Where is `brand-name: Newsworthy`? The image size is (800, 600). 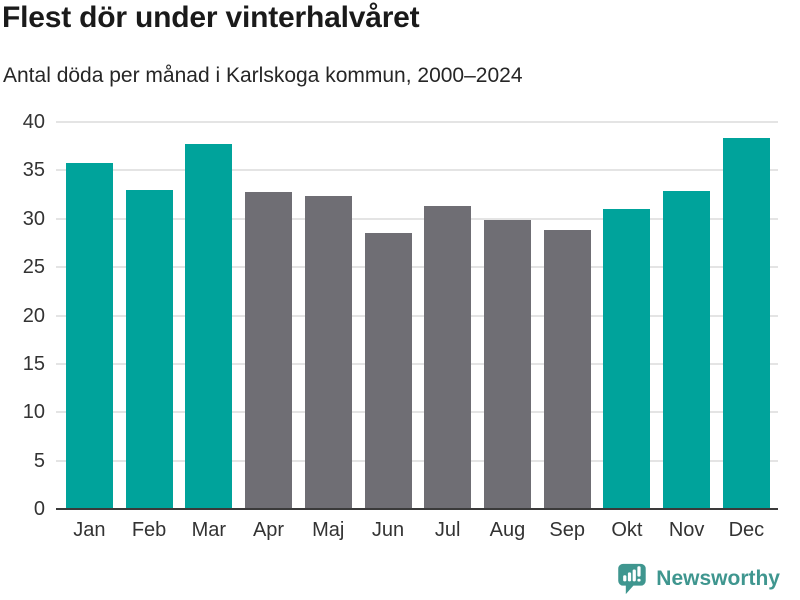
brand-name: Newsworthy is located at coordinates (718, 578).